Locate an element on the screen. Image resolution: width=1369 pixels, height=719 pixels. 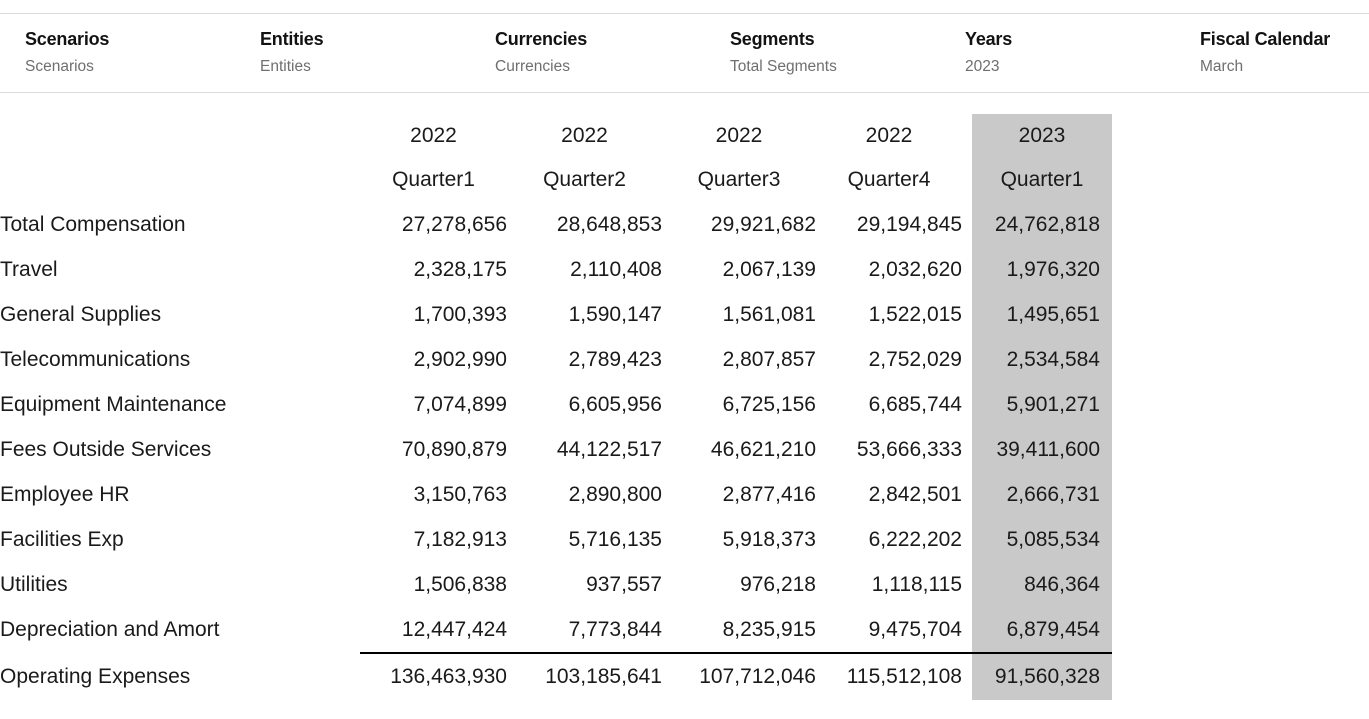
data-cell: 1,700,393 is located at coordinates (460, 314).